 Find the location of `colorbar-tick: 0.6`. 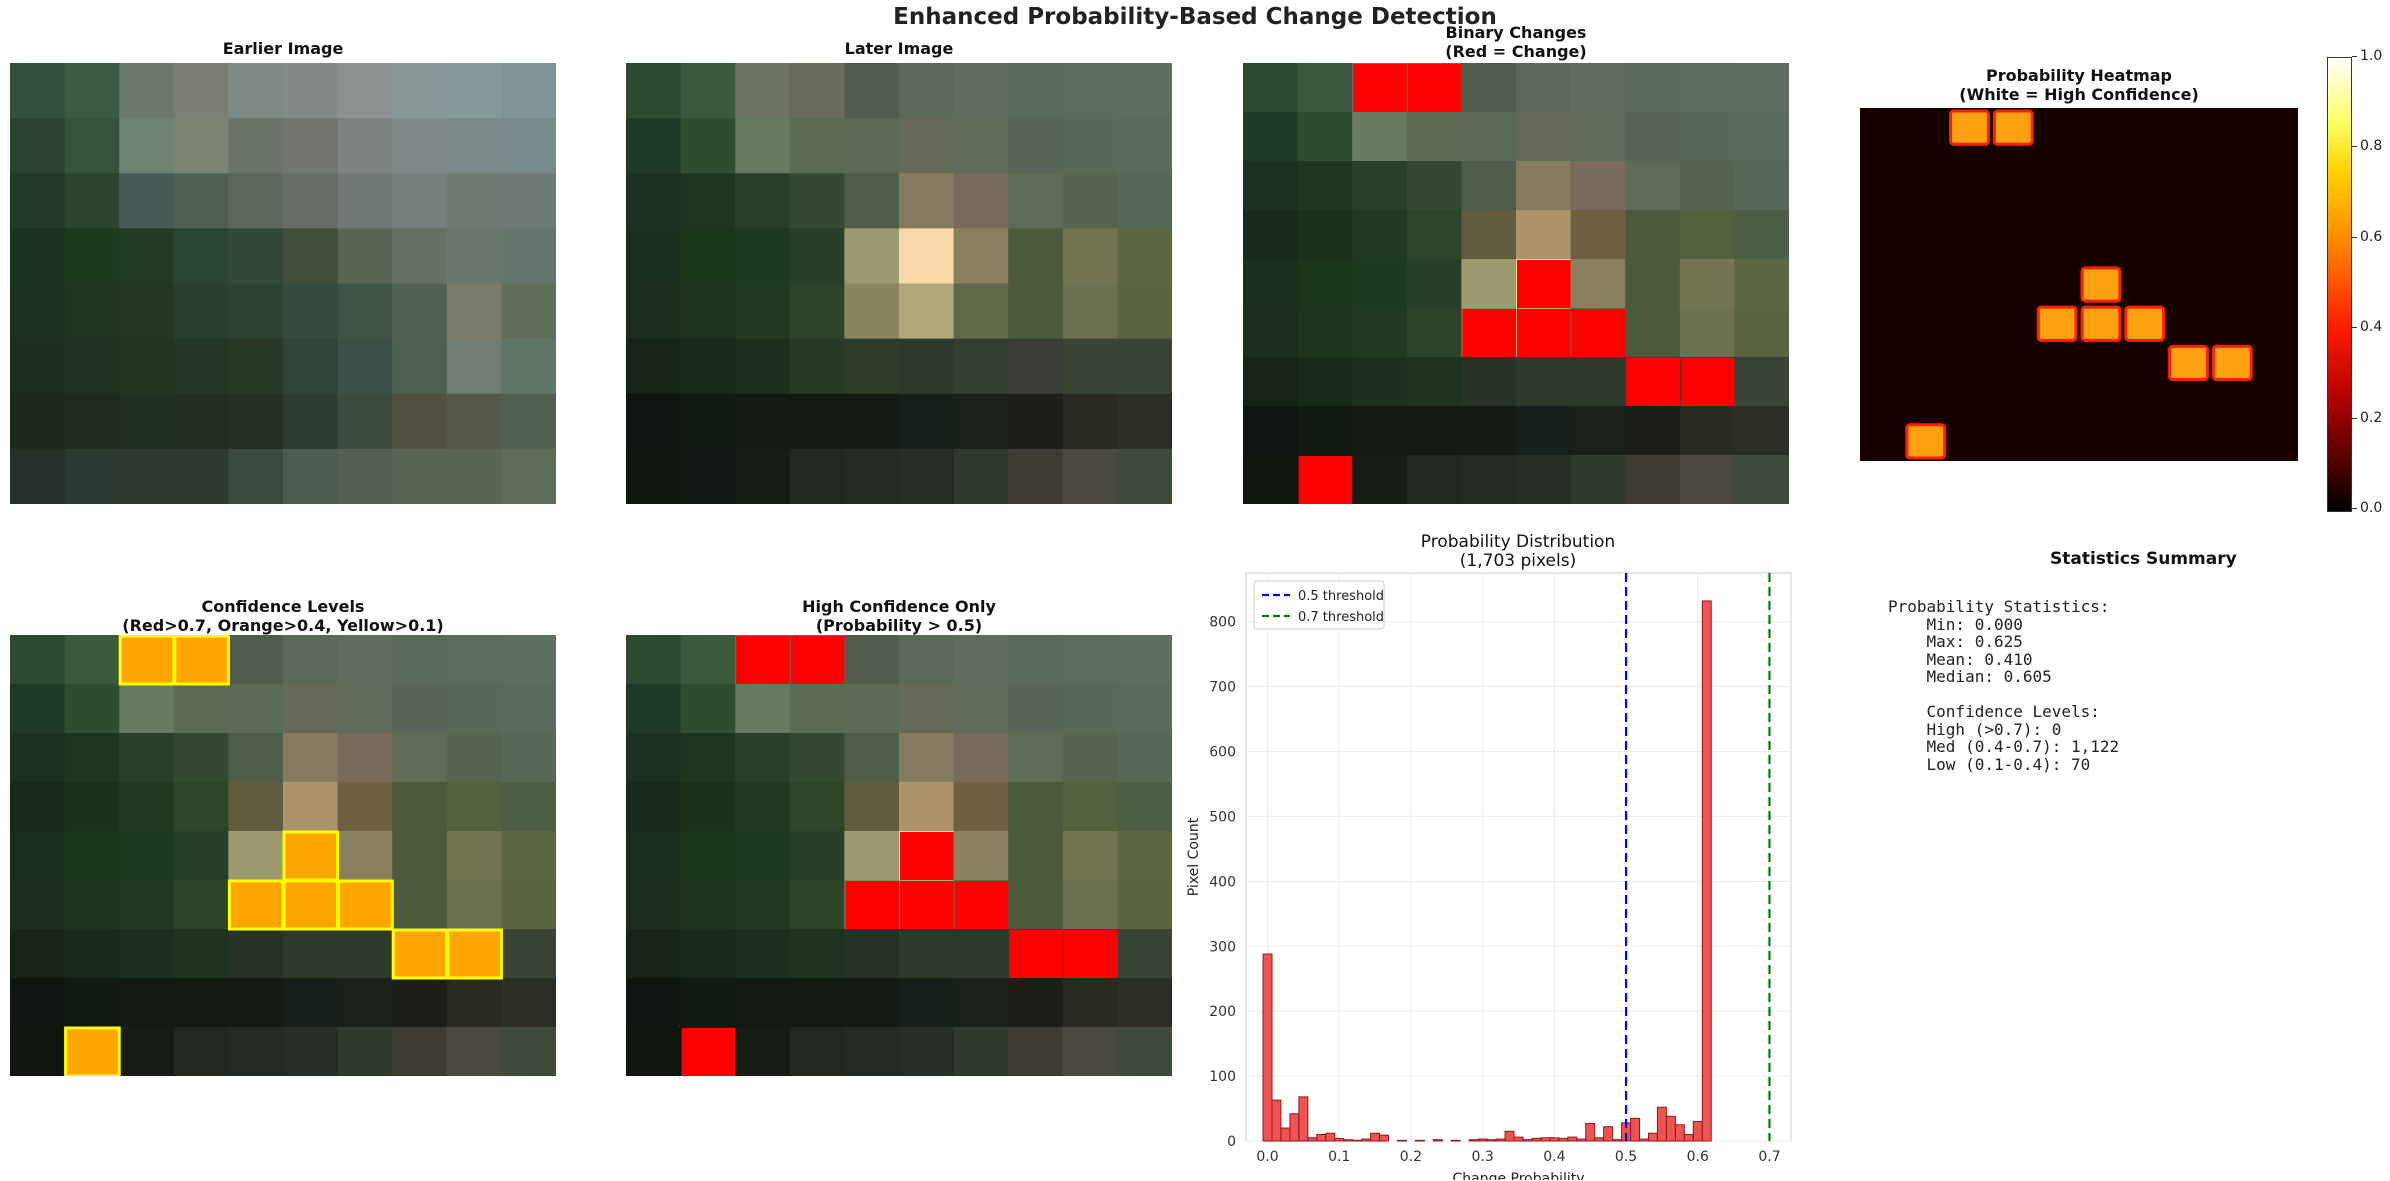

colorbar-tick: 0.6 is located at coordinates (2367, 237).